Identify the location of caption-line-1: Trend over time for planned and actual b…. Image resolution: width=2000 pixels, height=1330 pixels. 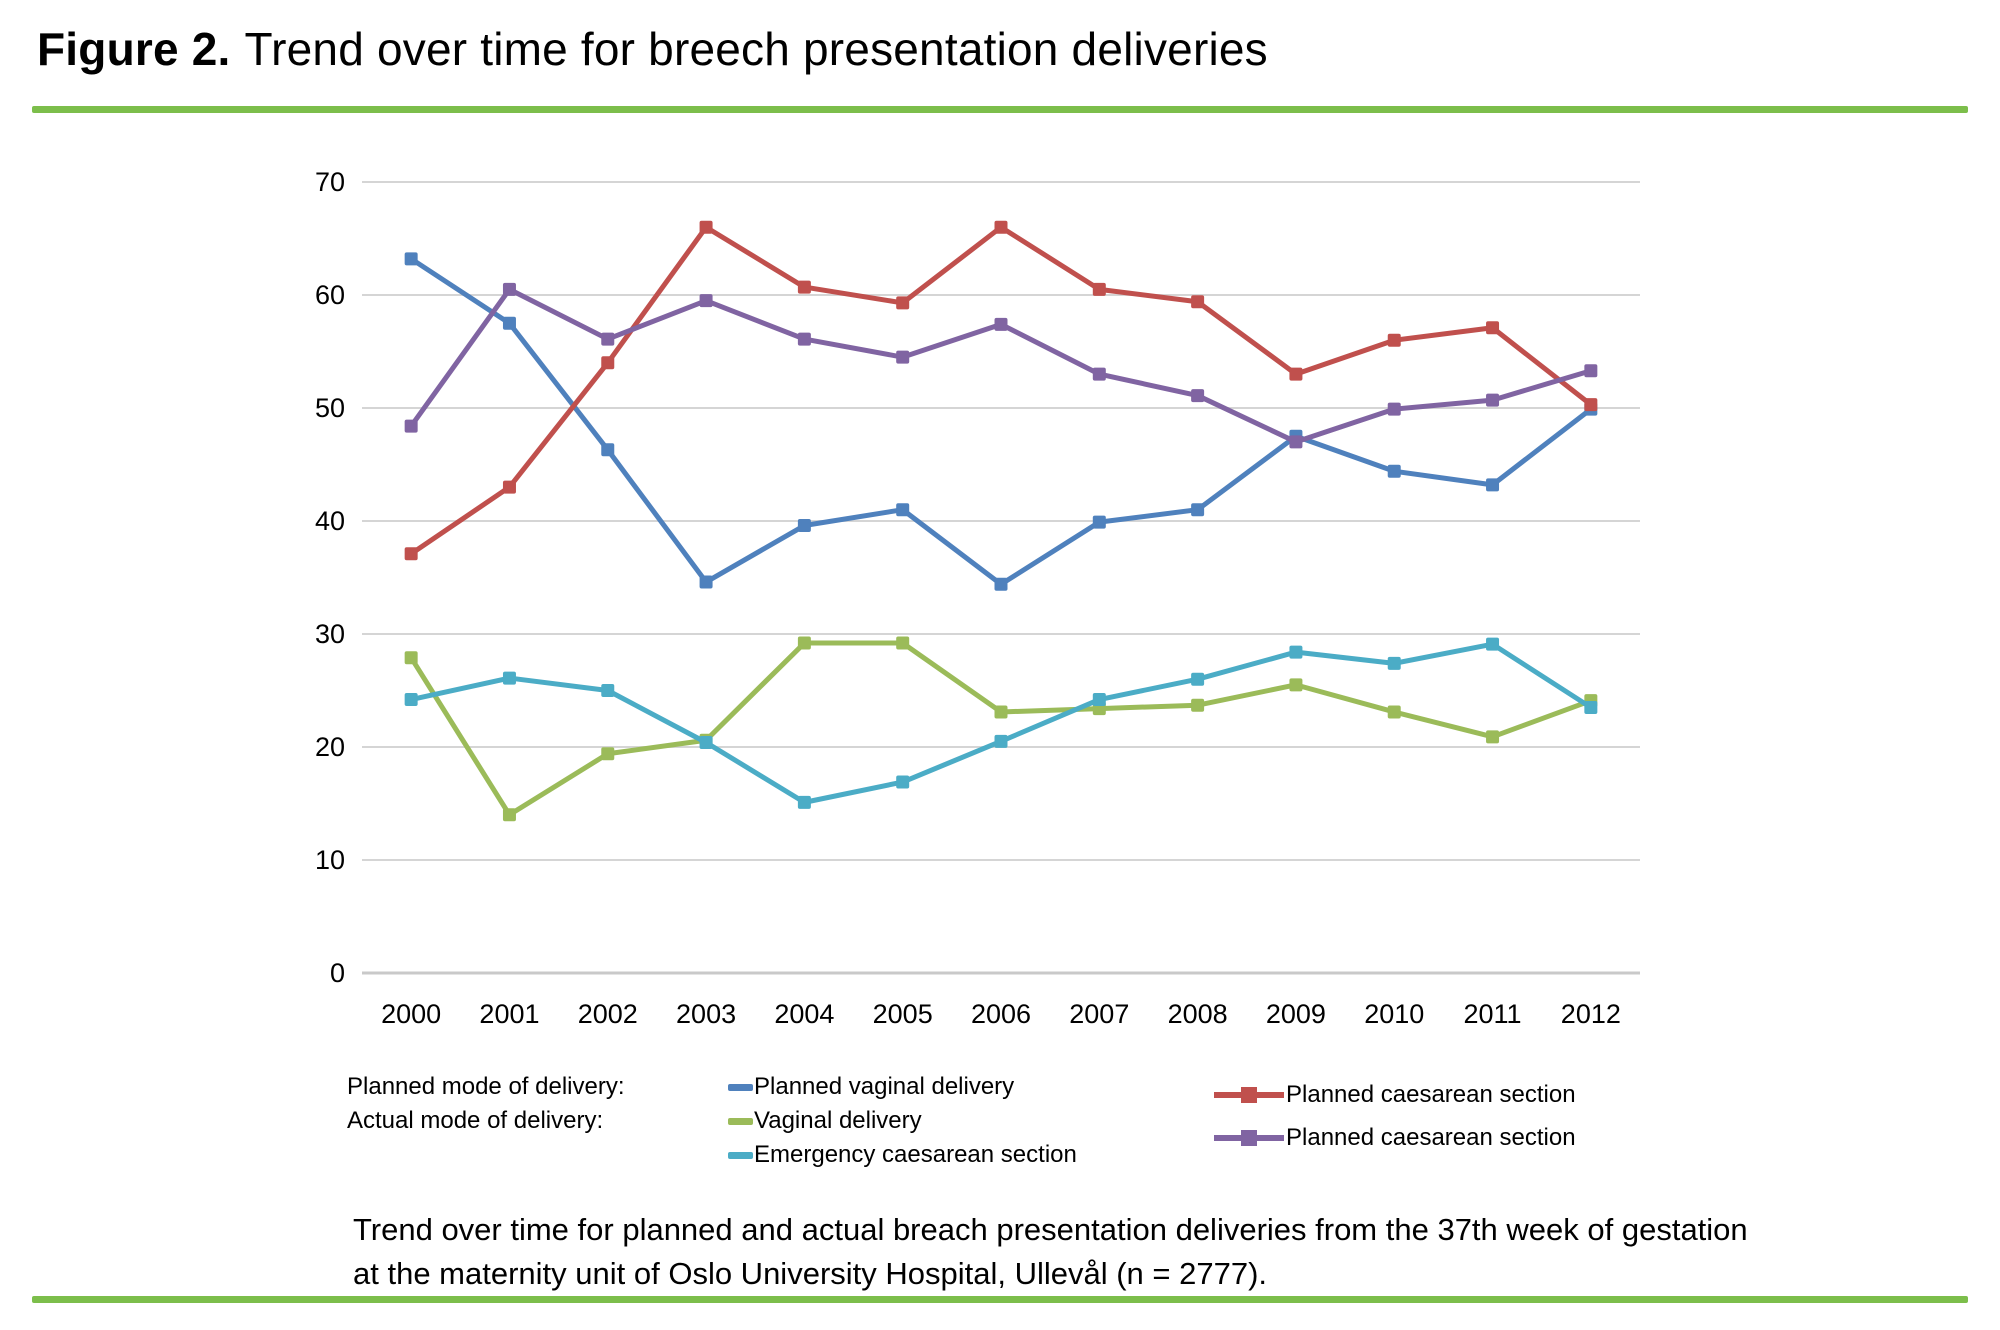
(1050, 1229).